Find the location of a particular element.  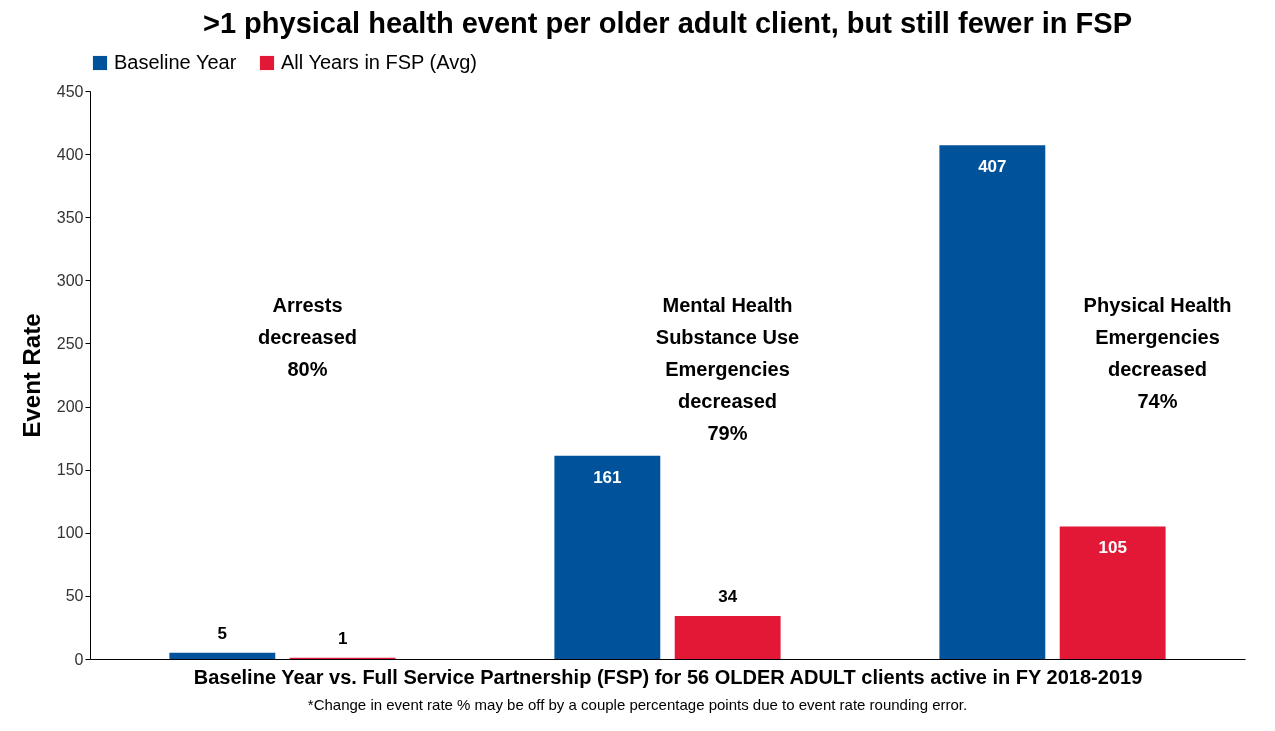

y-tick-label: 200 is located at coordinates (70, 407).